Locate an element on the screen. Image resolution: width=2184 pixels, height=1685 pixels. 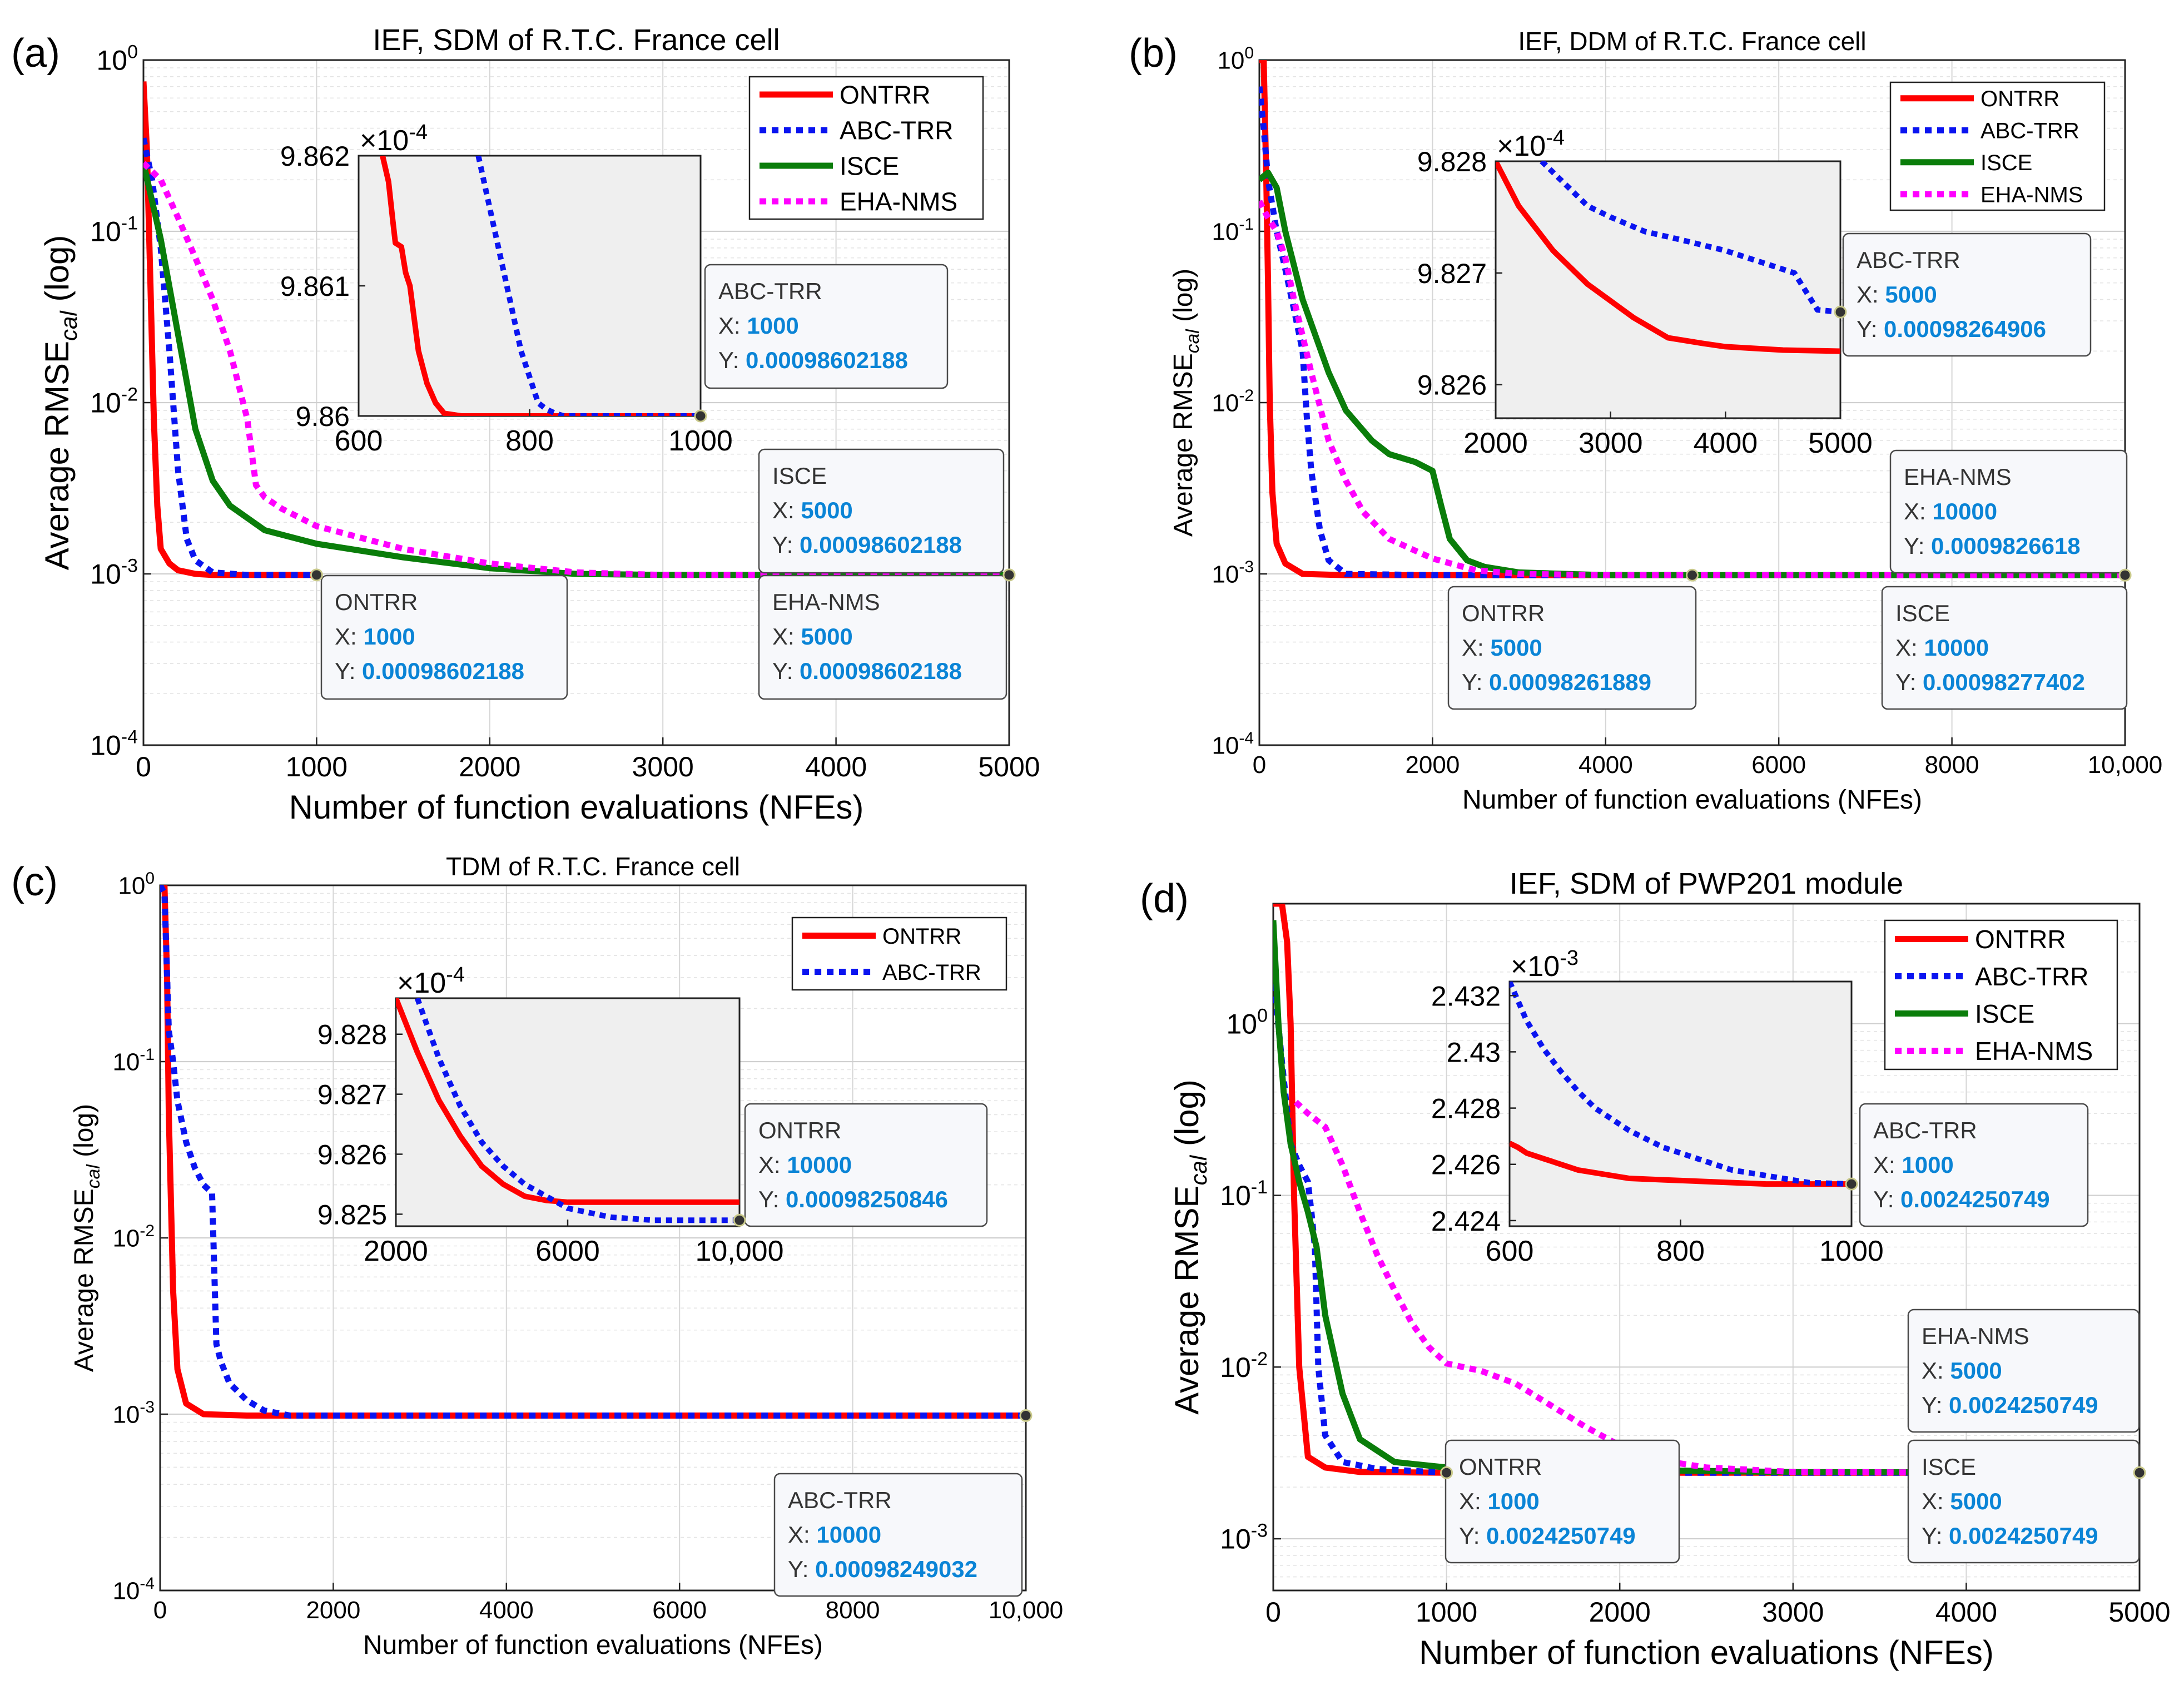
y-tick-label: 10⁻³ is located at coordinates (133, 1413).